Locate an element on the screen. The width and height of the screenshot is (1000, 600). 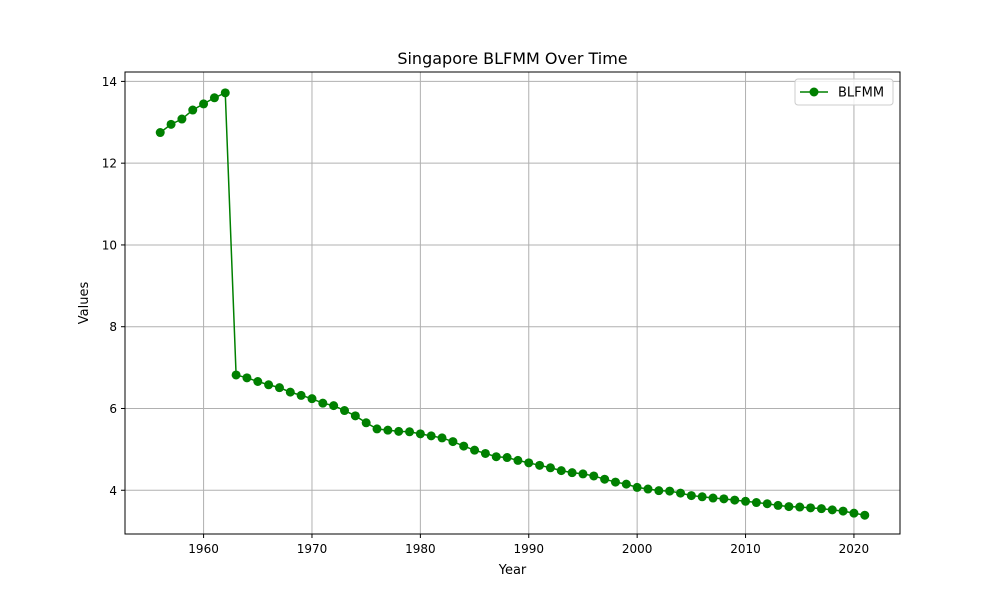
x-tick-label: 1970 is located at coordinates (312, 549).